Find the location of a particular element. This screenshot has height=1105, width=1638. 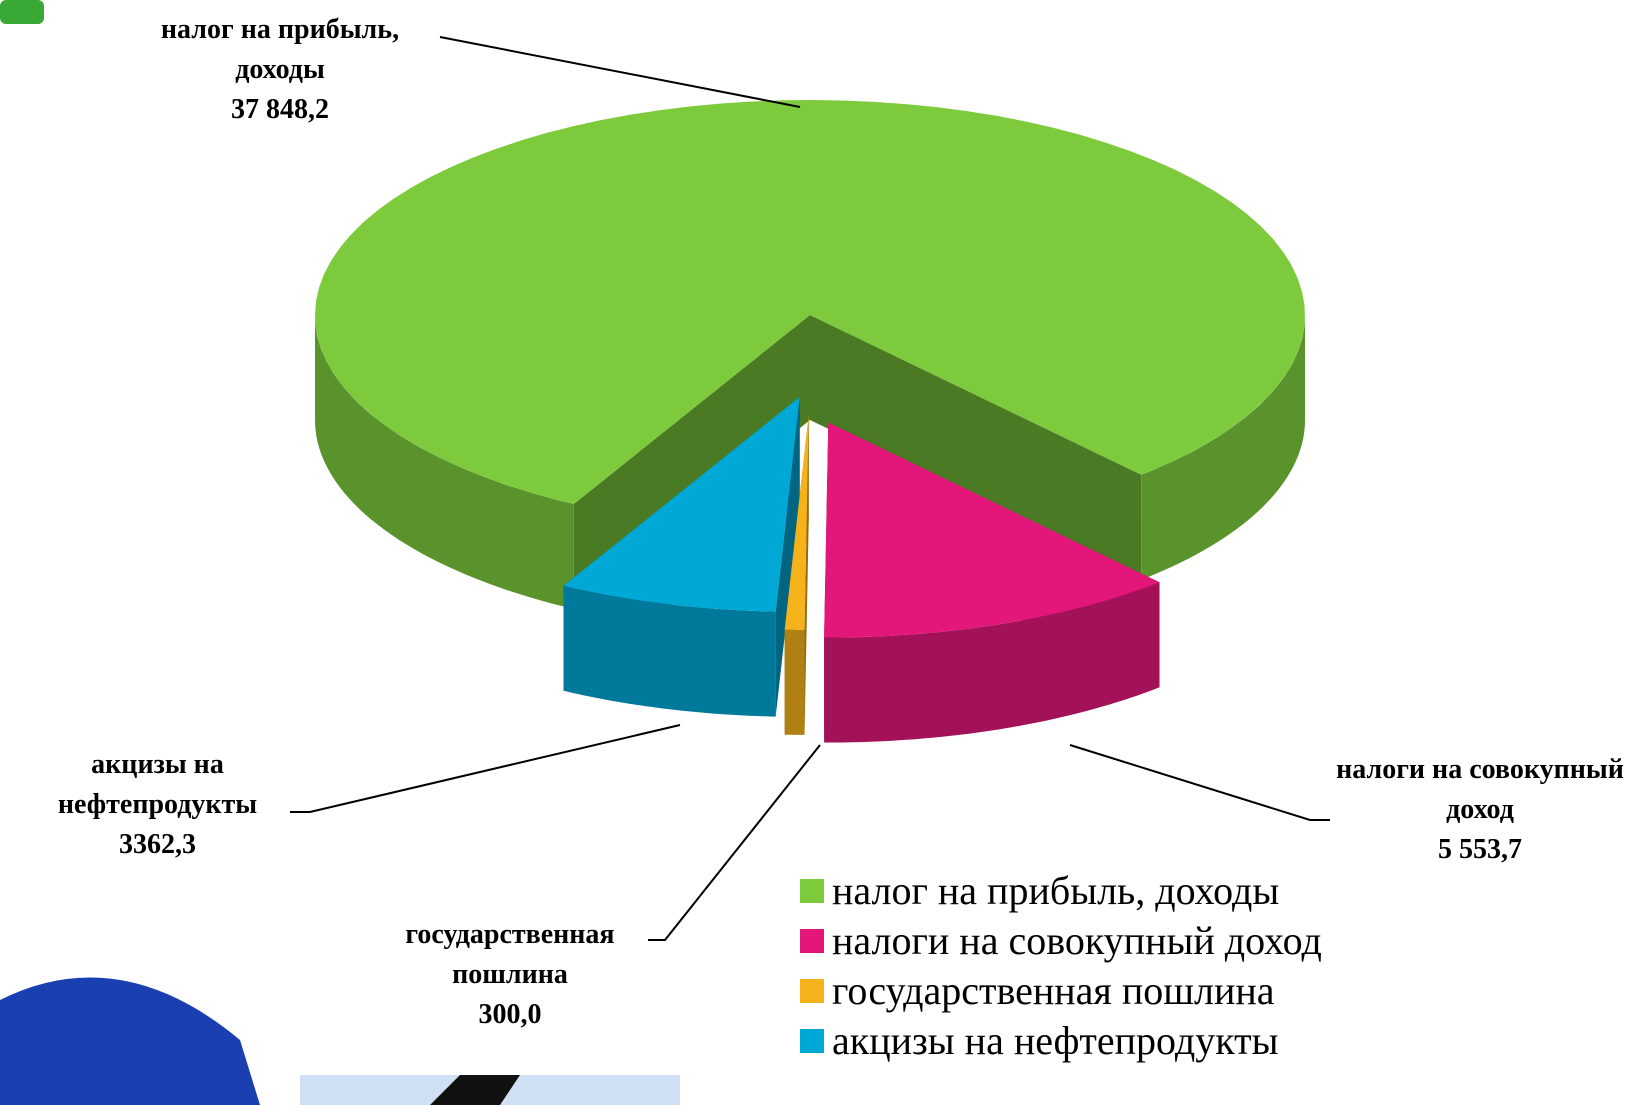

label-category: государственная пошлина is located at coordinates (510, 954).